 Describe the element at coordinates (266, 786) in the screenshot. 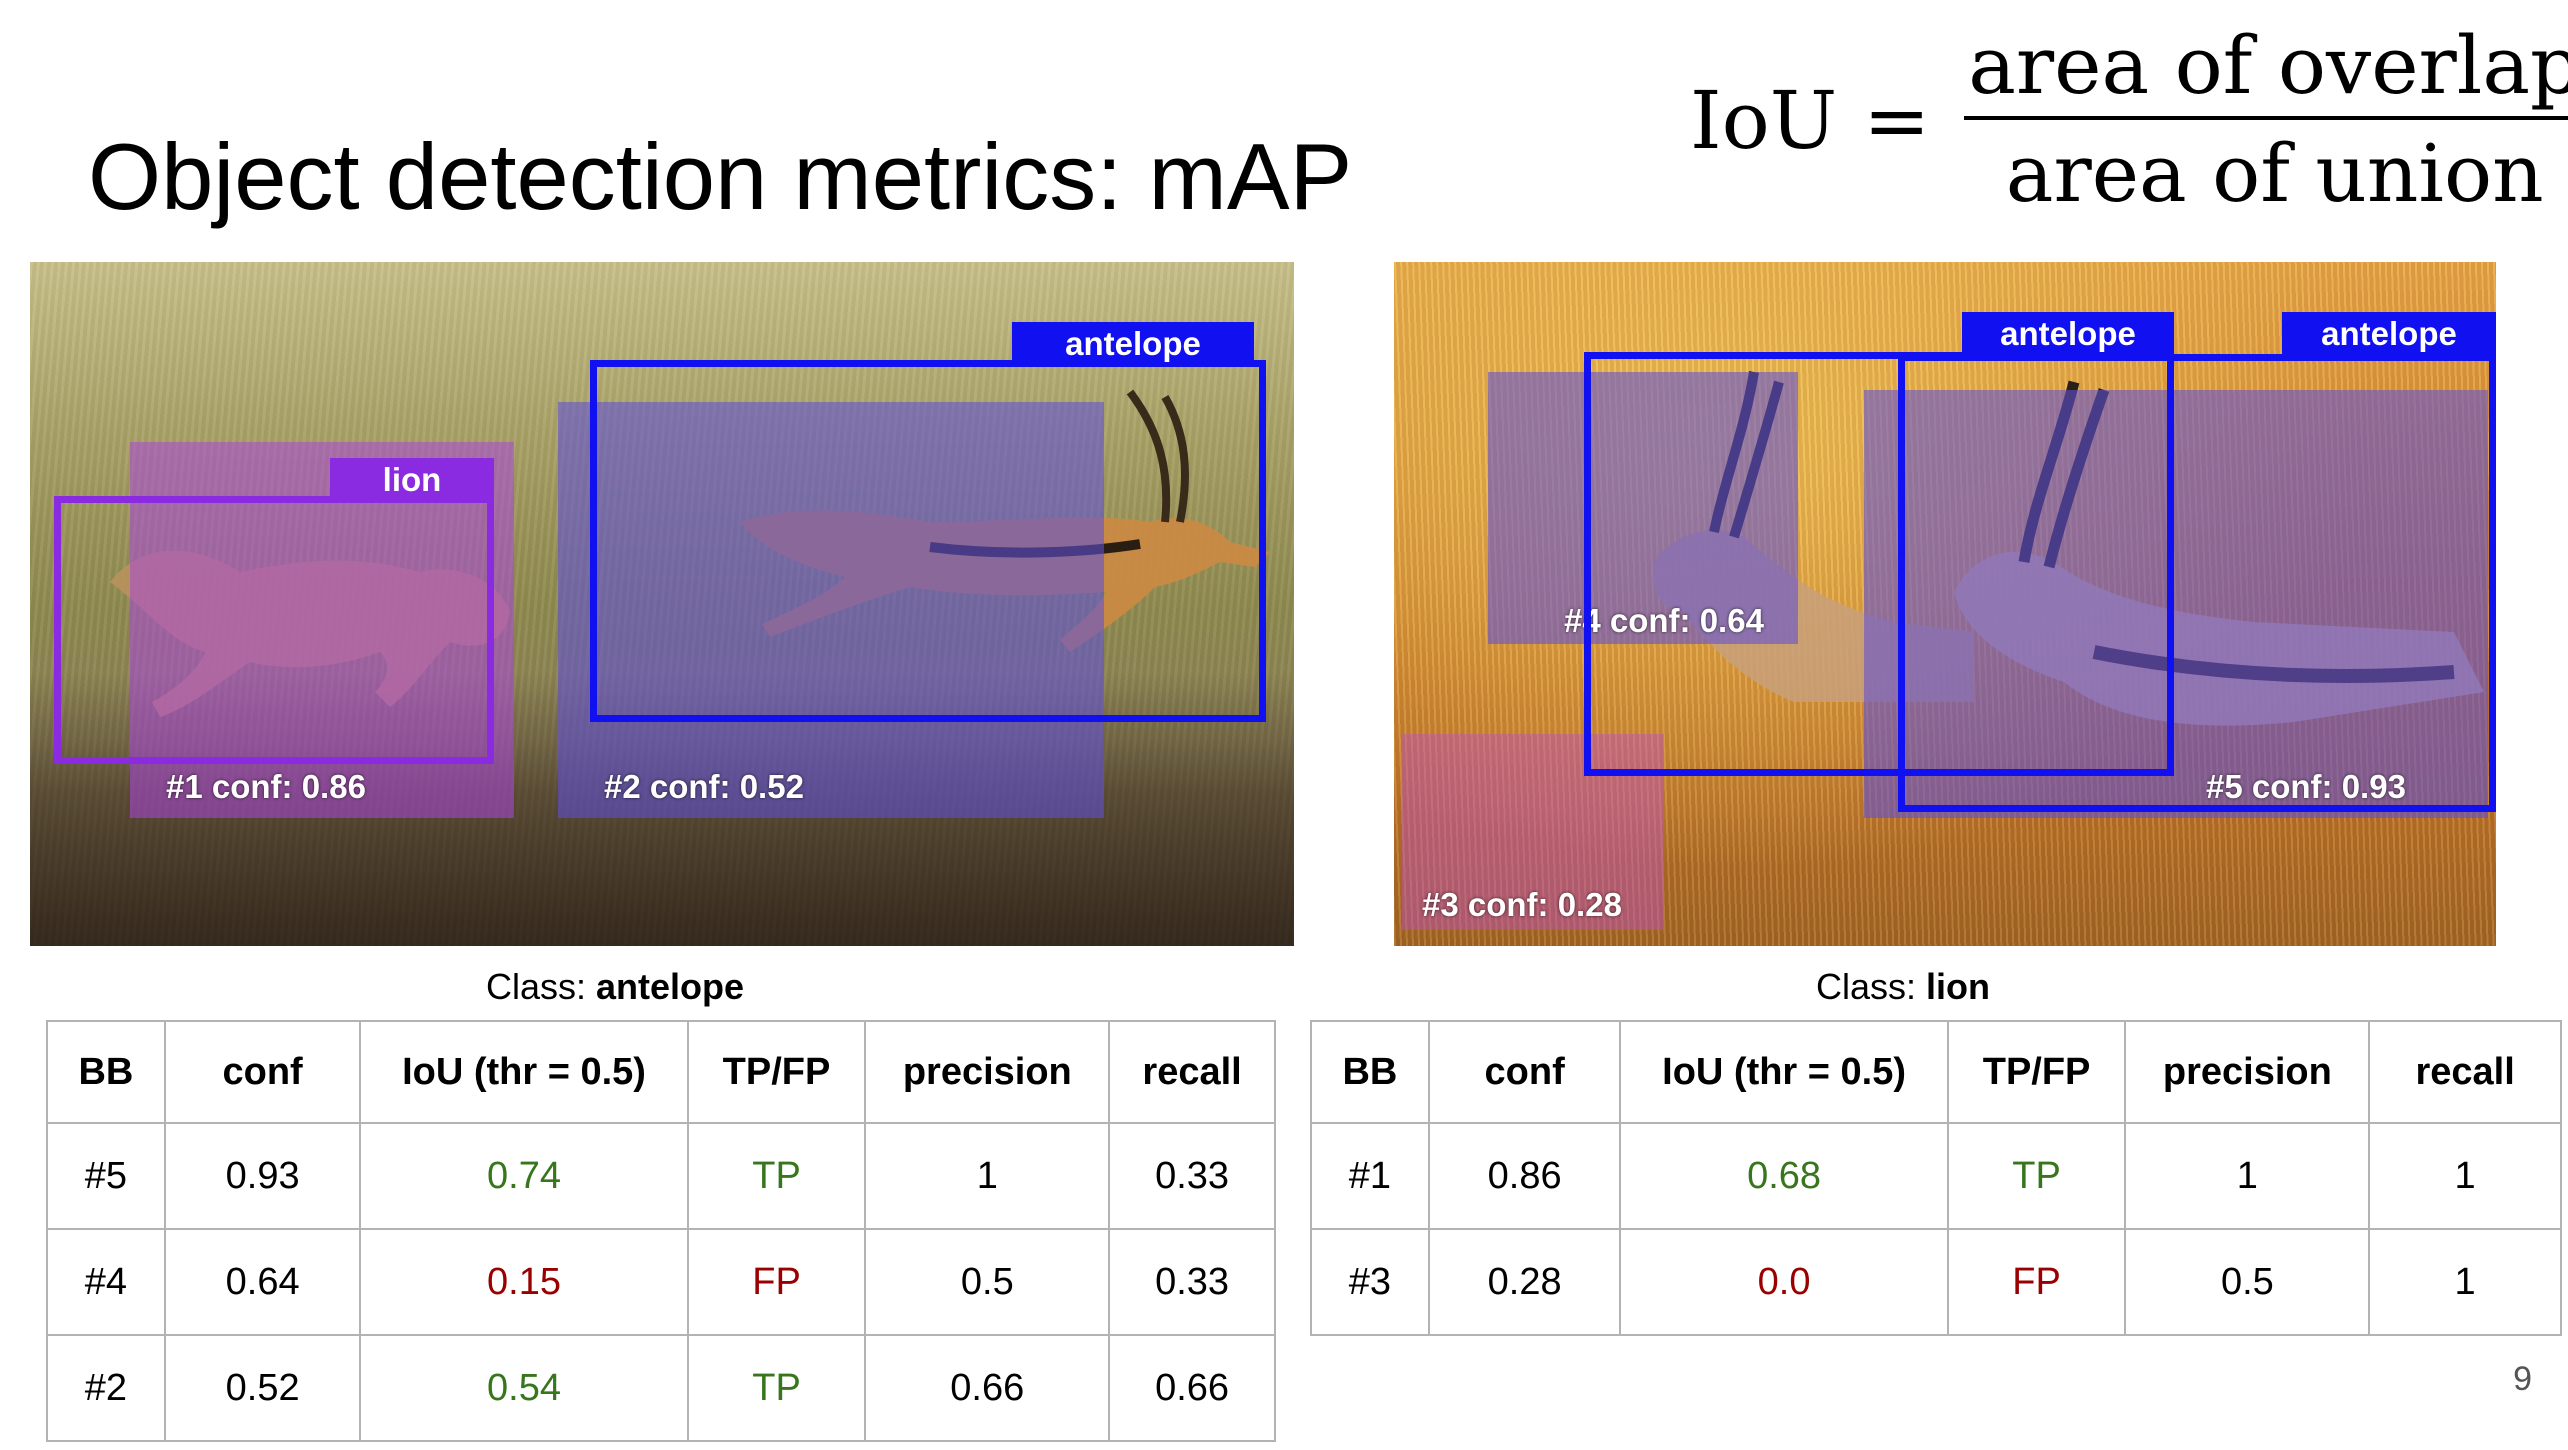

I see `prediction-label-1: #1 conf: 0.86` at that location.